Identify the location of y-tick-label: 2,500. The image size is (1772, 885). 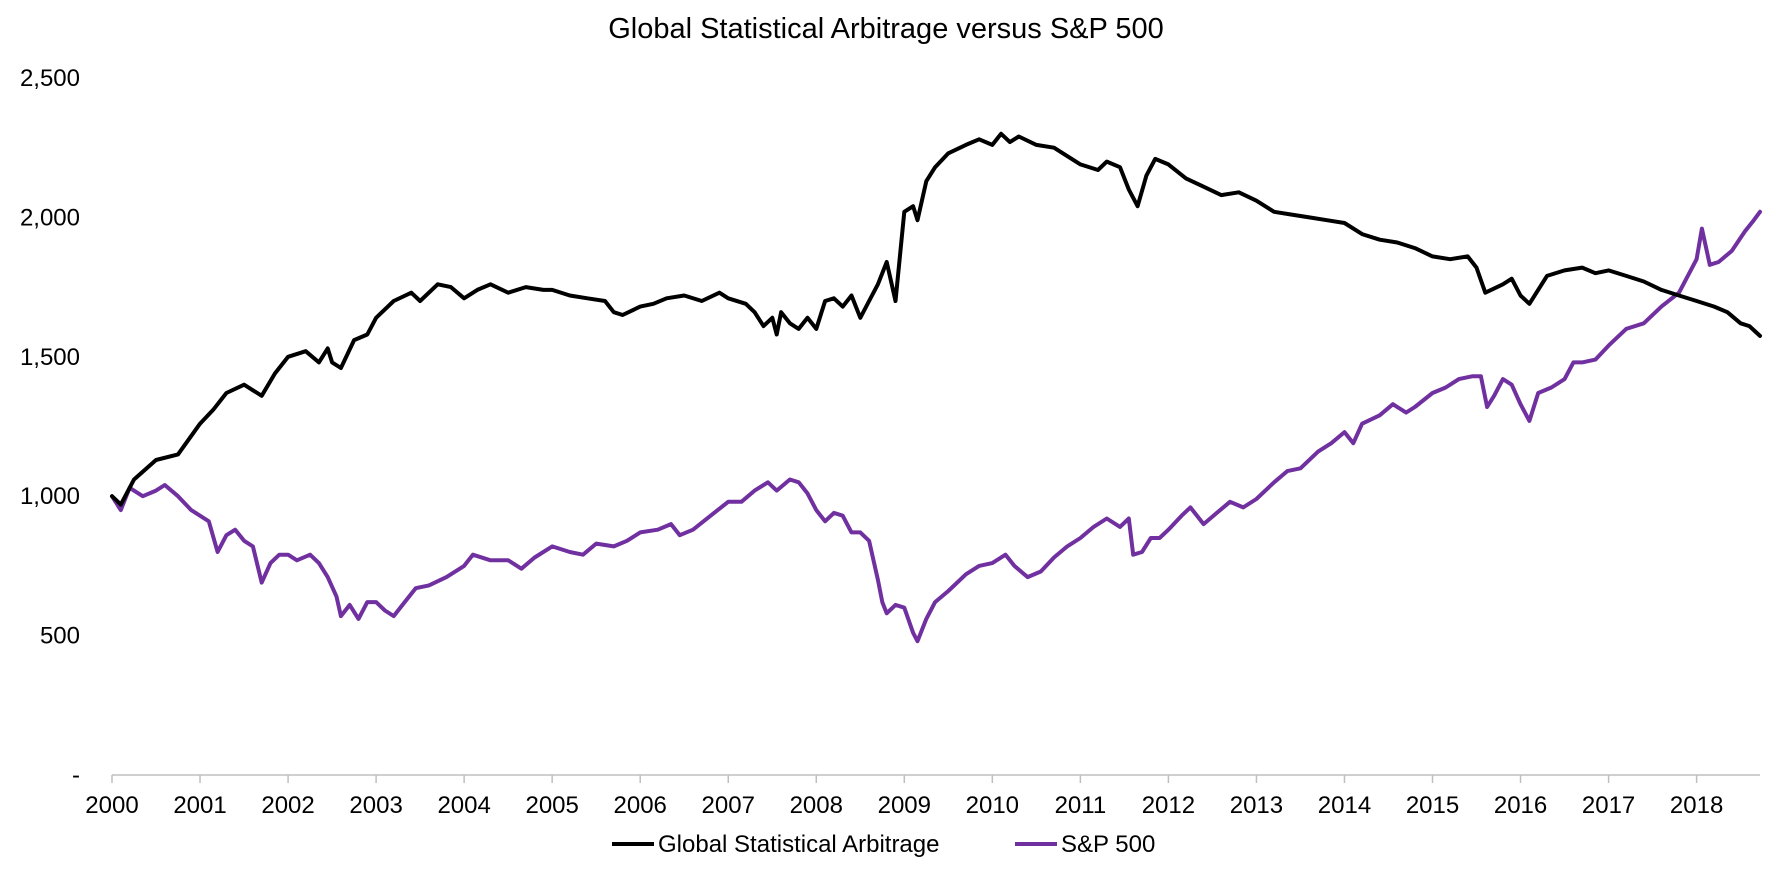
(50, 78).